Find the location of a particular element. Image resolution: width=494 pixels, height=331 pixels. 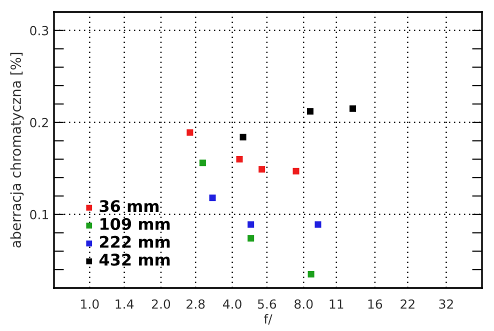

legend-label: 222 mm is located at coordinates (135, 242).